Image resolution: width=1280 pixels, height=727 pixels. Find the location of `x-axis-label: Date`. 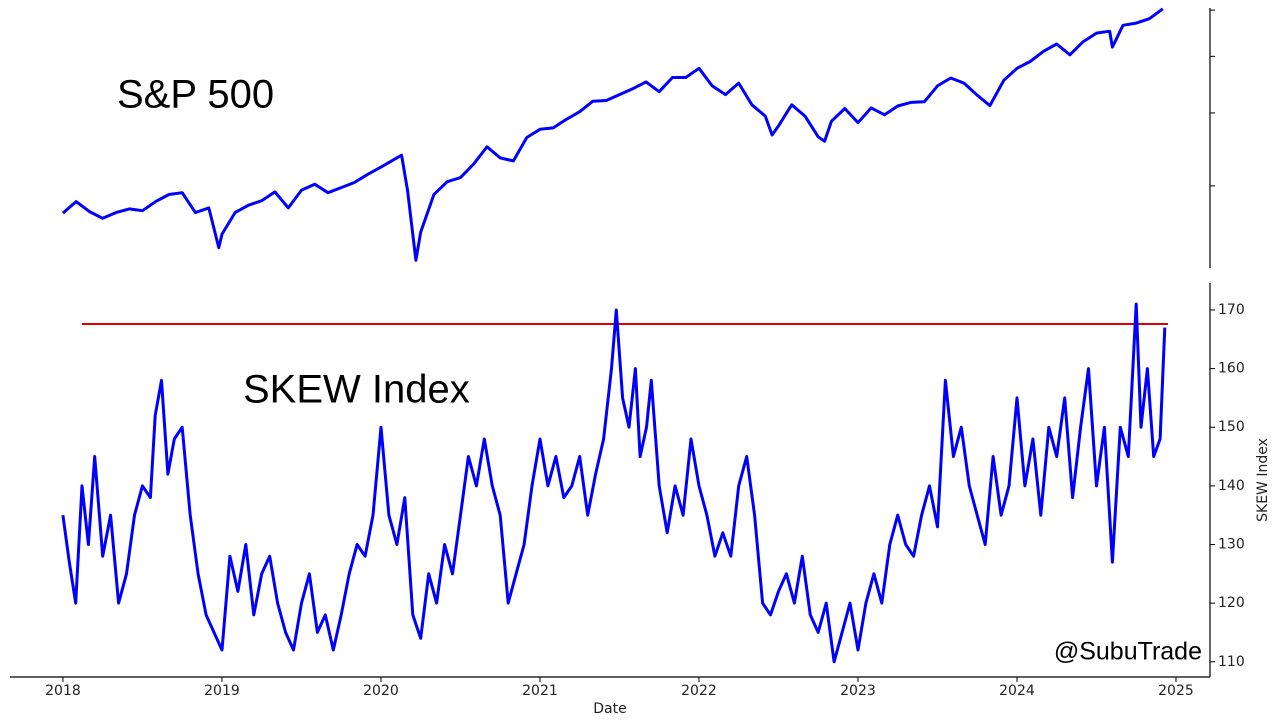

x-axis-label: Date is located at coordinates (609, 709).